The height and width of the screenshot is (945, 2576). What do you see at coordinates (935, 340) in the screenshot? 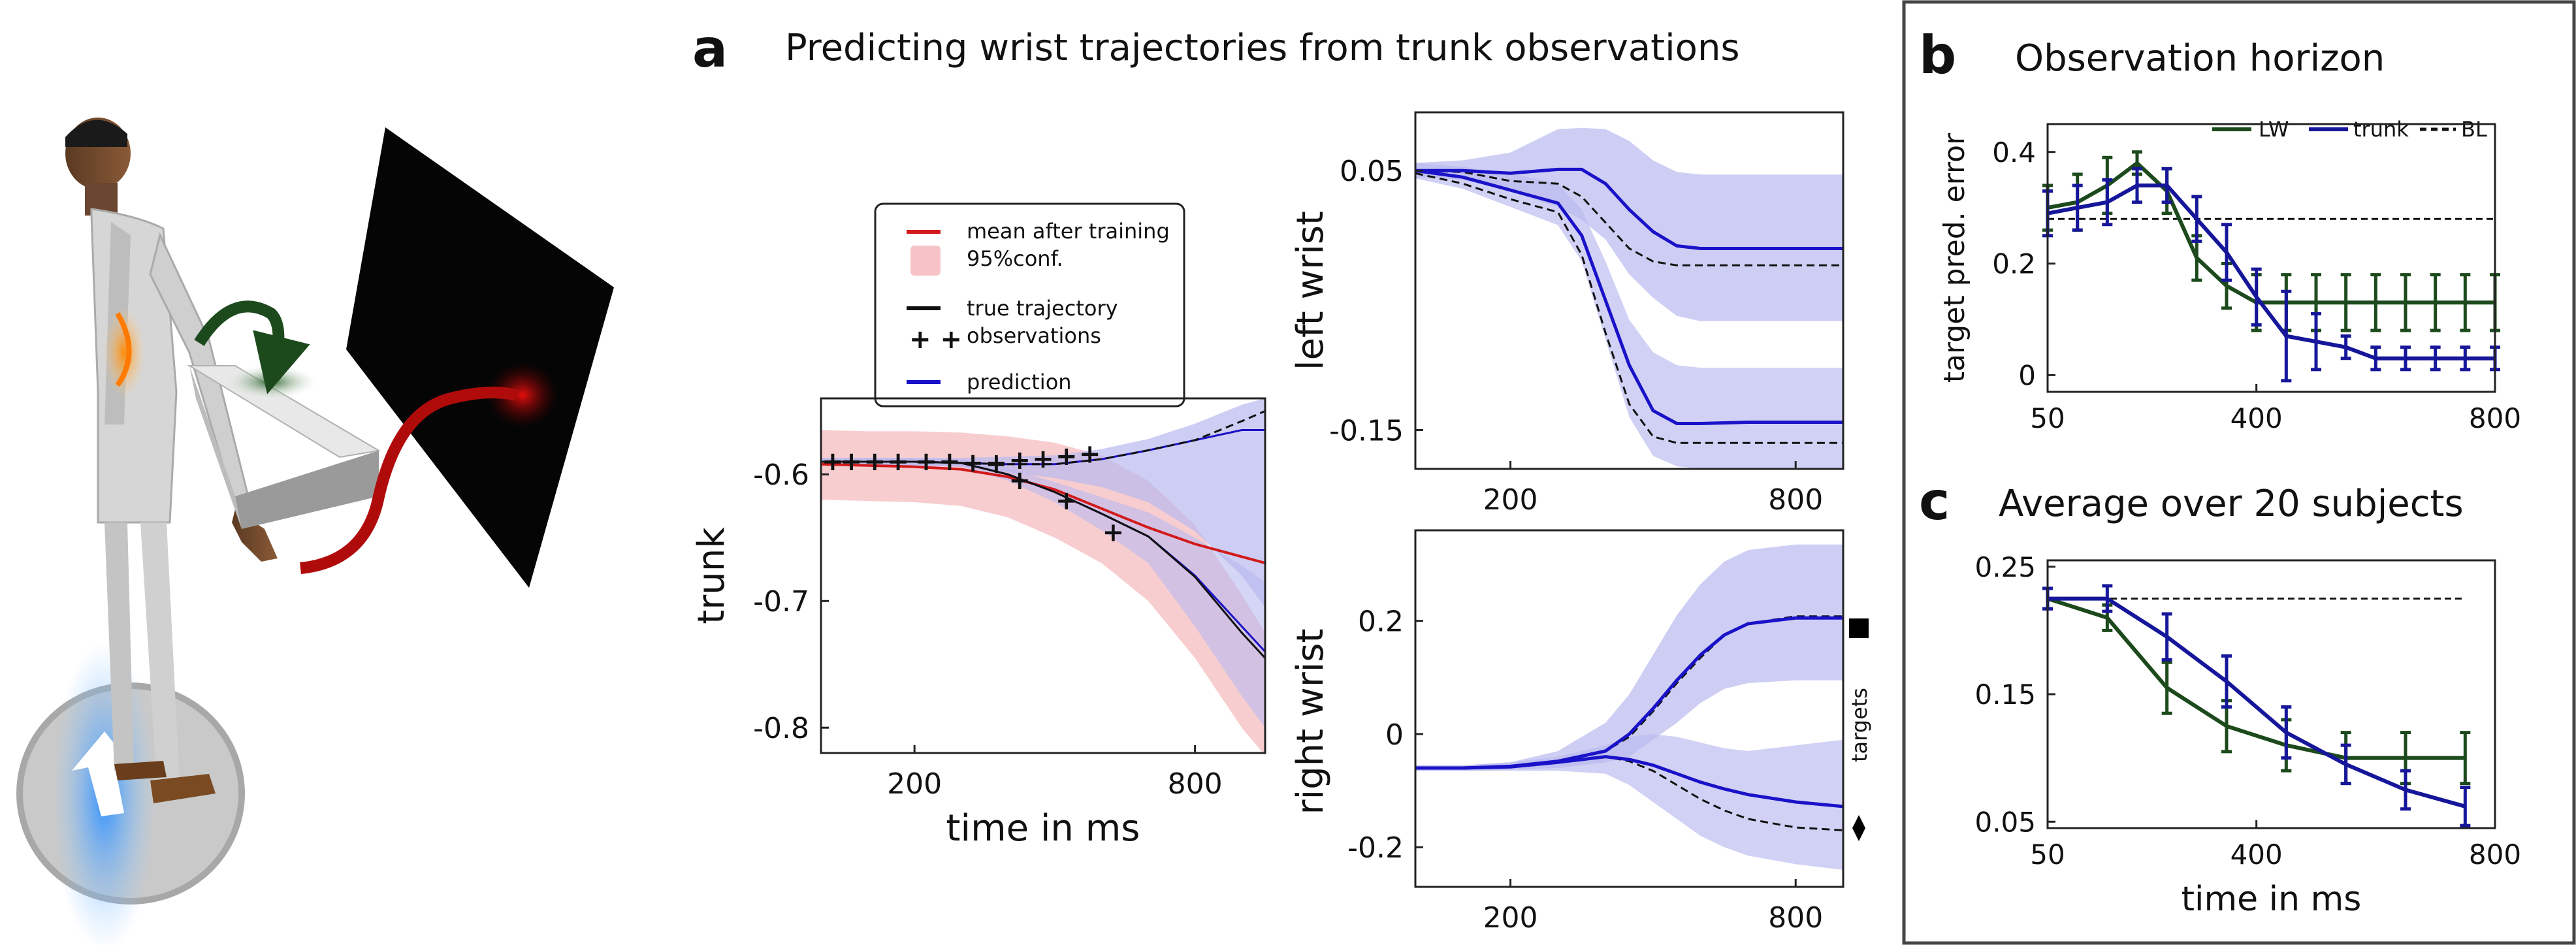
I see `legend-obs-marker: + +` at bounding box center [935, 340].